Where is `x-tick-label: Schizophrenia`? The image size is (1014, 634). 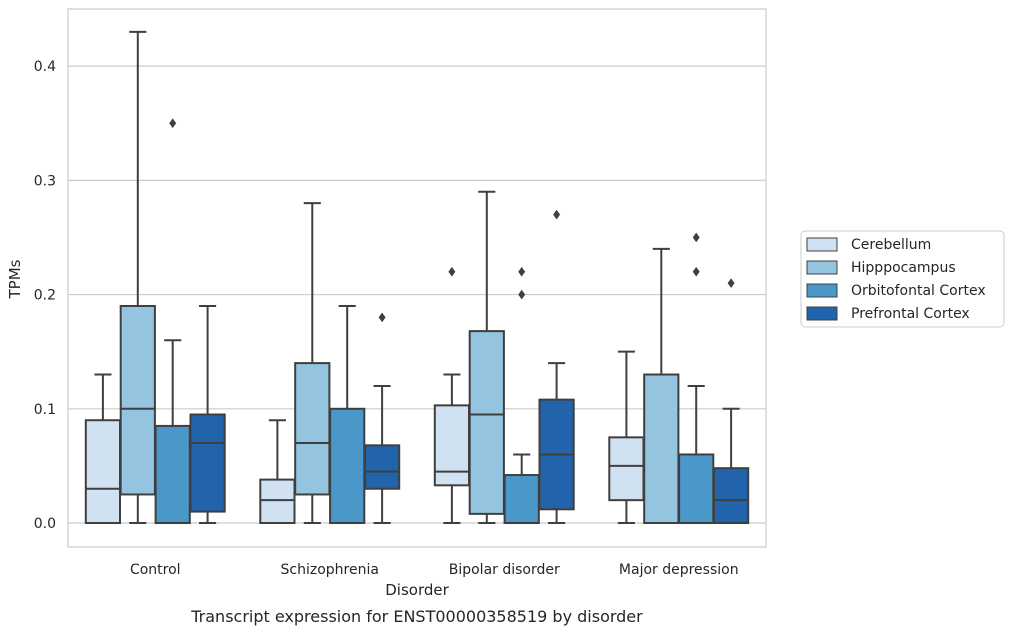
x-tick-label: Schizophrenia is located at coordinates (330, 570).